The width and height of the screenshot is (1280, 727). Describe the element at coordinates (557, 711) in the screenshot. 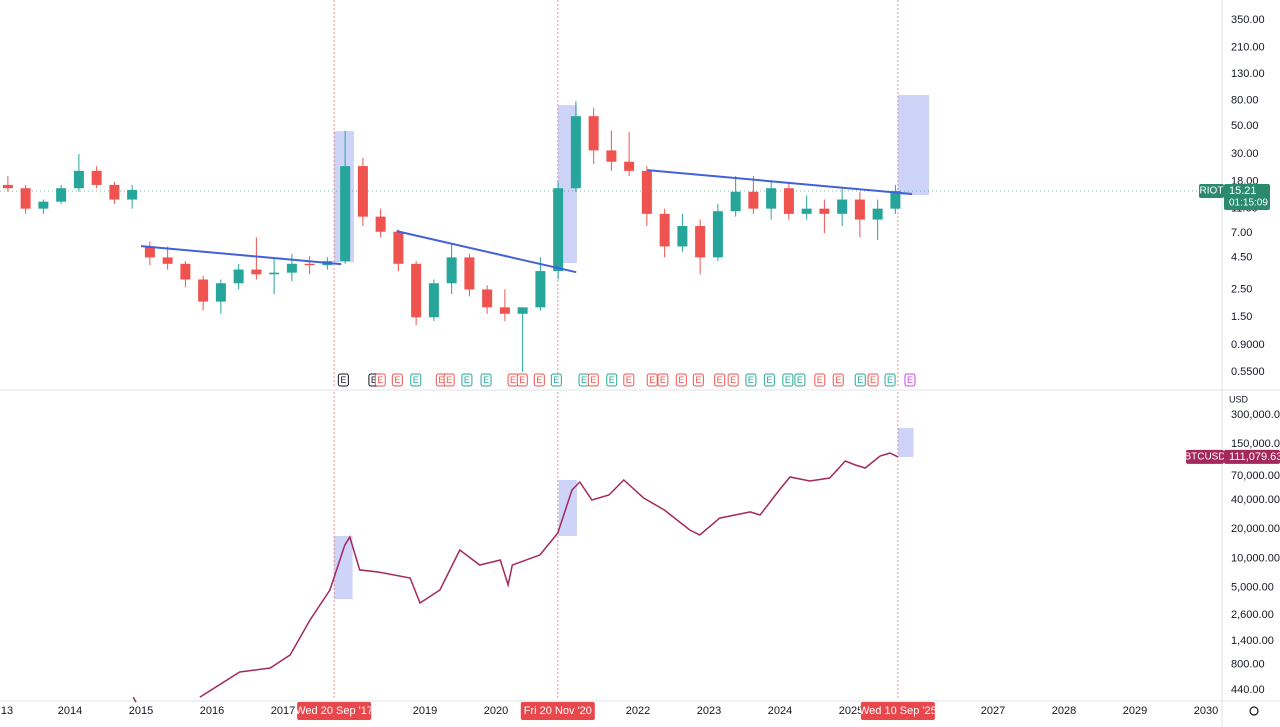

I see `time-marker-tag` at that location.